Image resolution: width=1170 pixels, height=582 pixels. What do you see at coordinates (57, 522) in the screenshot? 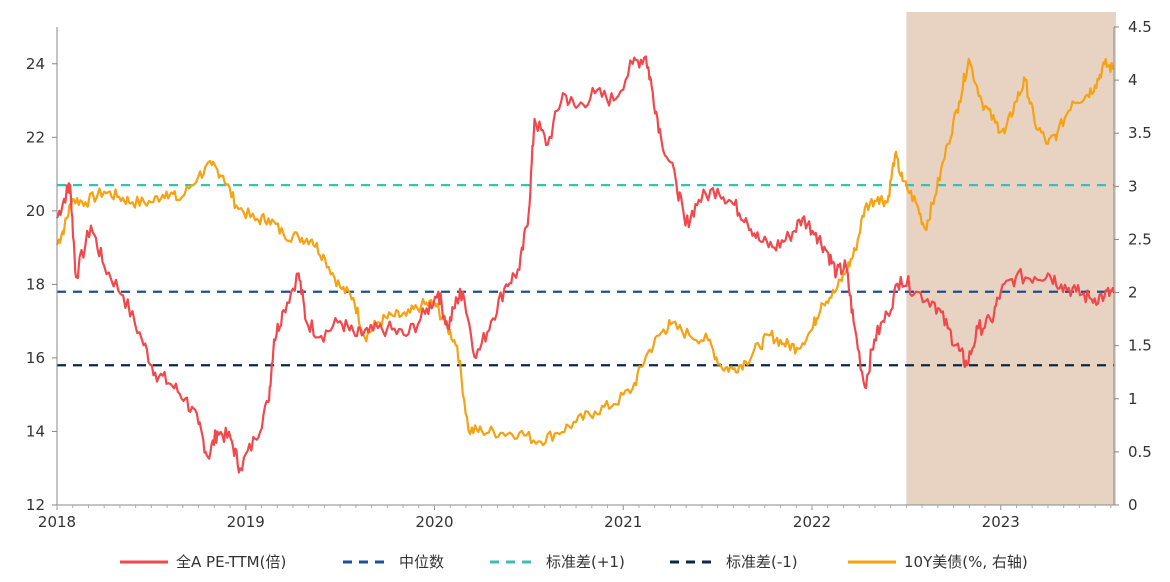
I see `x-tick-label: 2018` at bounding box center [57, 522].